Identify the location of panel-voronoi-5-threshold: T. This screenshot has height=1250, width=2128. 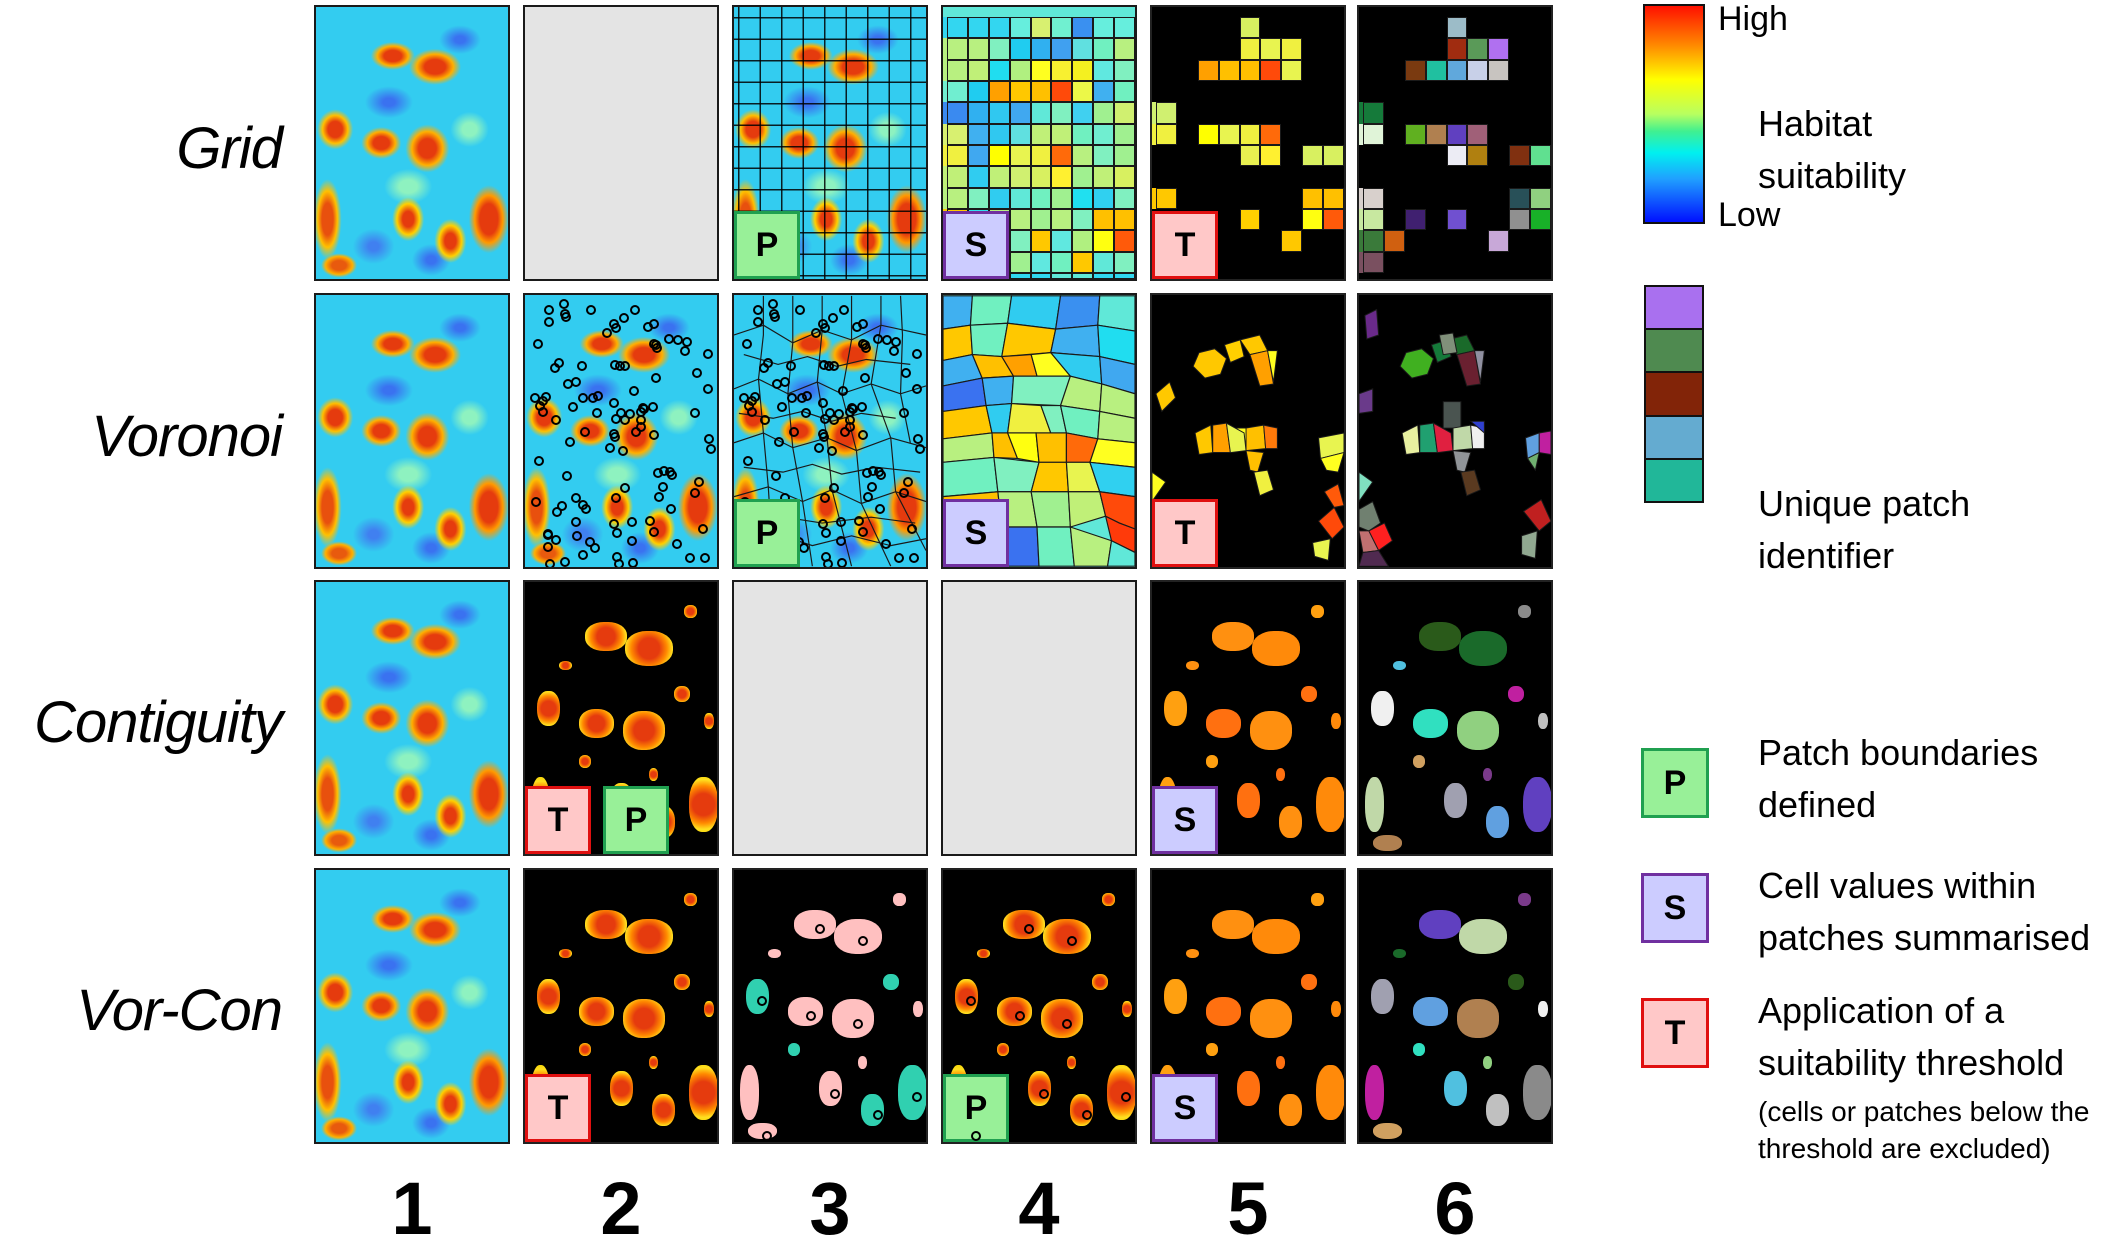
(1248, 431).